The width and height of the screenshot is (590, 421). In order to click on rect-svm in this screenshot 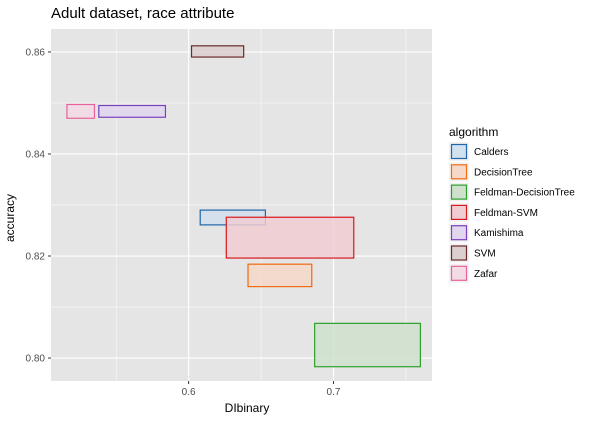, I will do `click(217, 51)`.